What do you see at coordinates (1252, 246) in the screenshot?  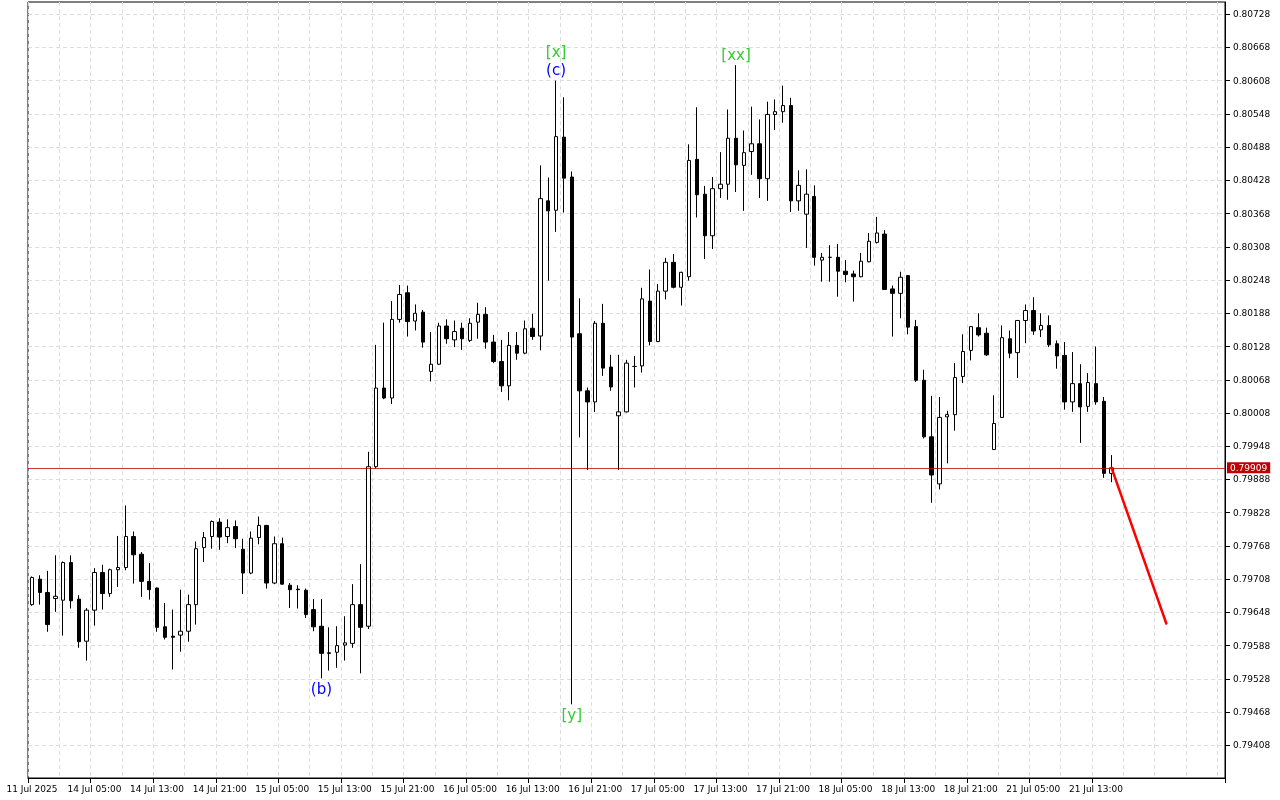 I see `y-tick-label: 0.80308` at bounding box center [1252, 246].